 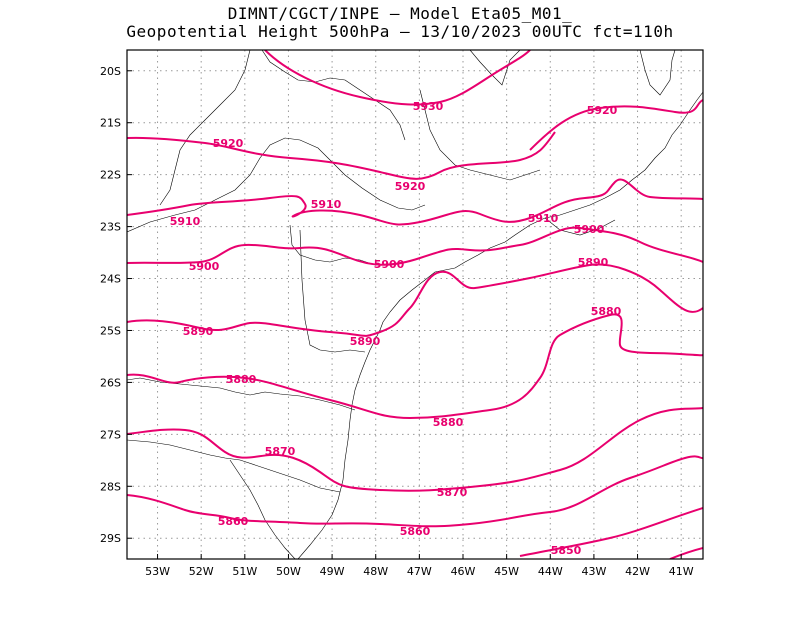 I want to click on x-tick-label: 47W, so click(x=419, y=571).